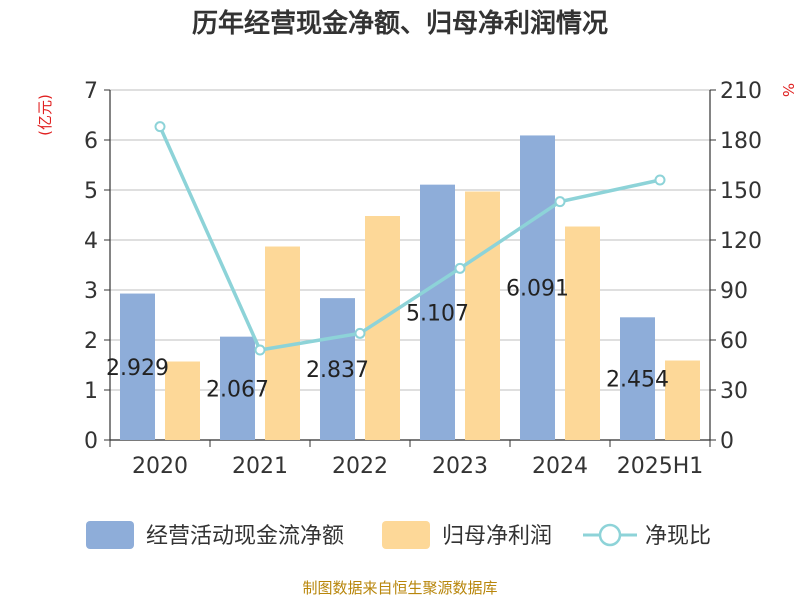 This screenshot has width=800, height=600. I want to click on x-tick-label: 2020, so click(160, 466).